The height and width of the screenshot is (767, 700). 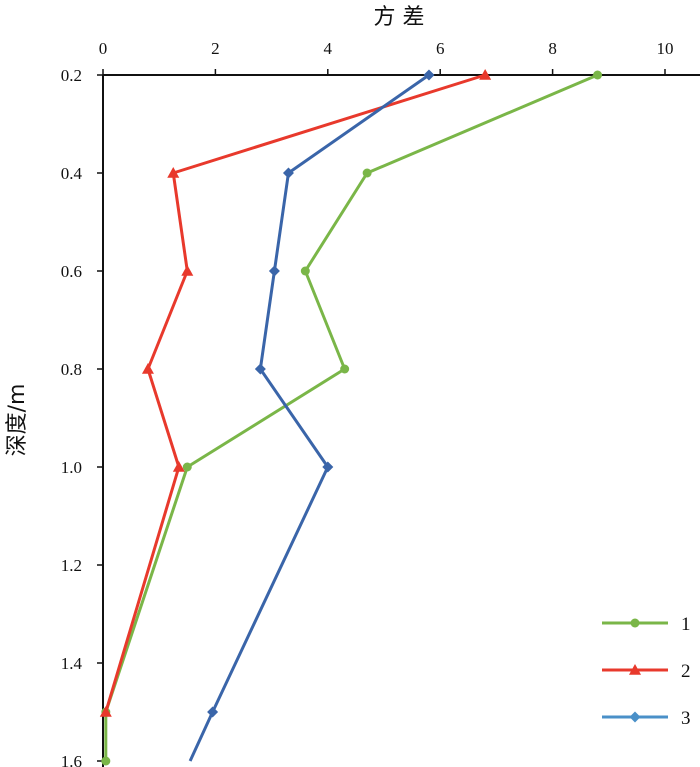 I want to click on x-tick-label: 4, so click(x=328, y=48).